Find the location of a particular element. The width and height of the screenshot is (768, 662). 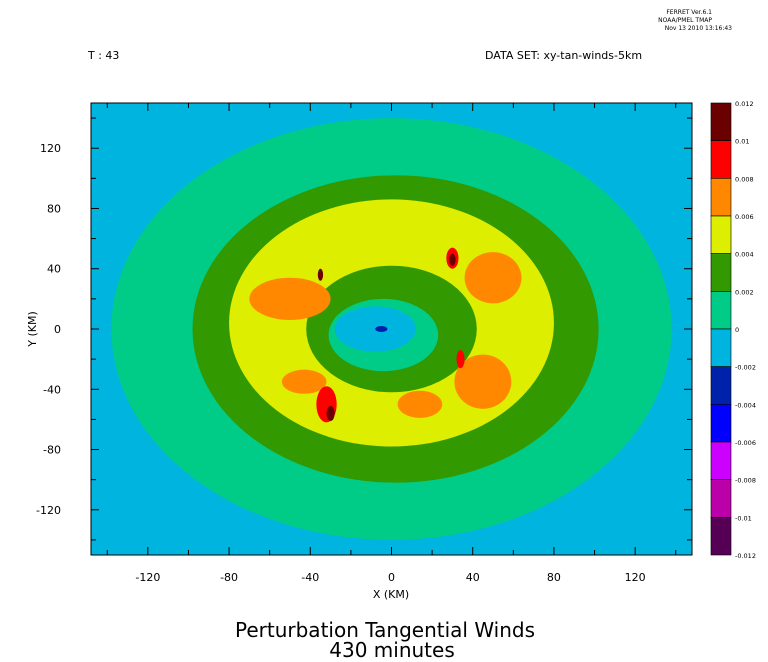

y-tick-label: 0 is located at coordinates (57, 329).